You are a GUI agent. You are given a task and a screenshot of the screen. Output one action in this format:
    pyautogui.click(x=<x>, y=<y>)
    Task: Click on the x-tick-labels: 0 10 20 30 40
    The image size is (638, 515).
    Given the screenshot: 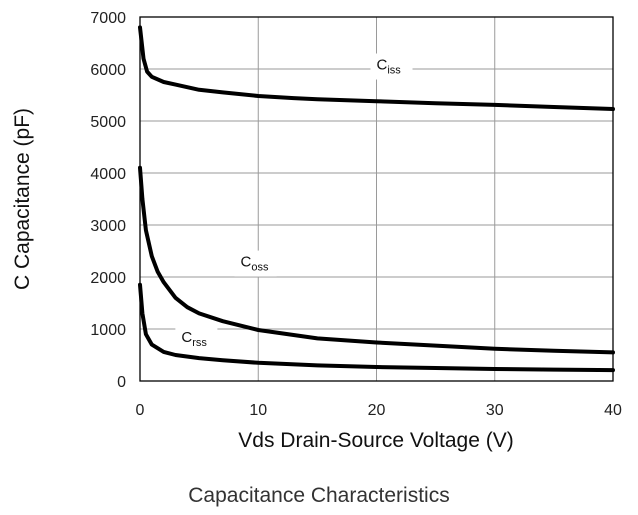 What is the action you would take?
    pyautogui.click(x=379, y=410)
    